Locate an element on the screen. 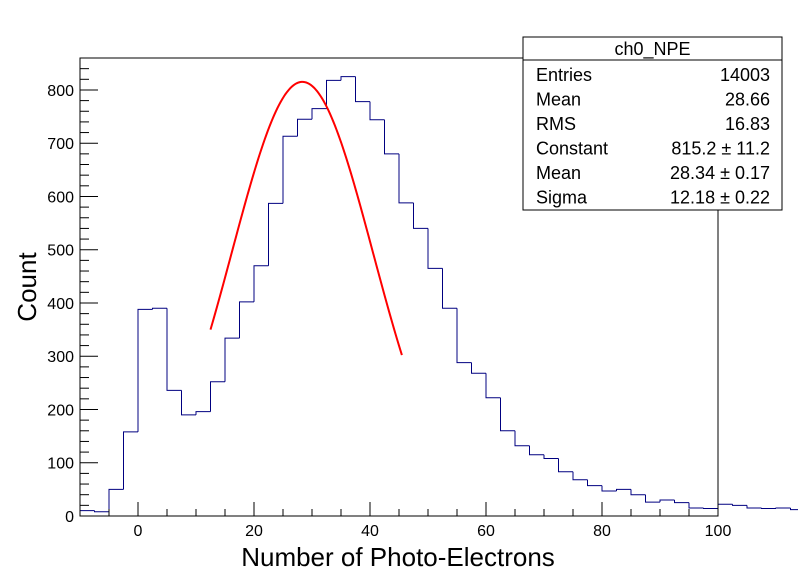 This screenshot has height=574, width=798. fit-layer is located at coordinates (306, 218).